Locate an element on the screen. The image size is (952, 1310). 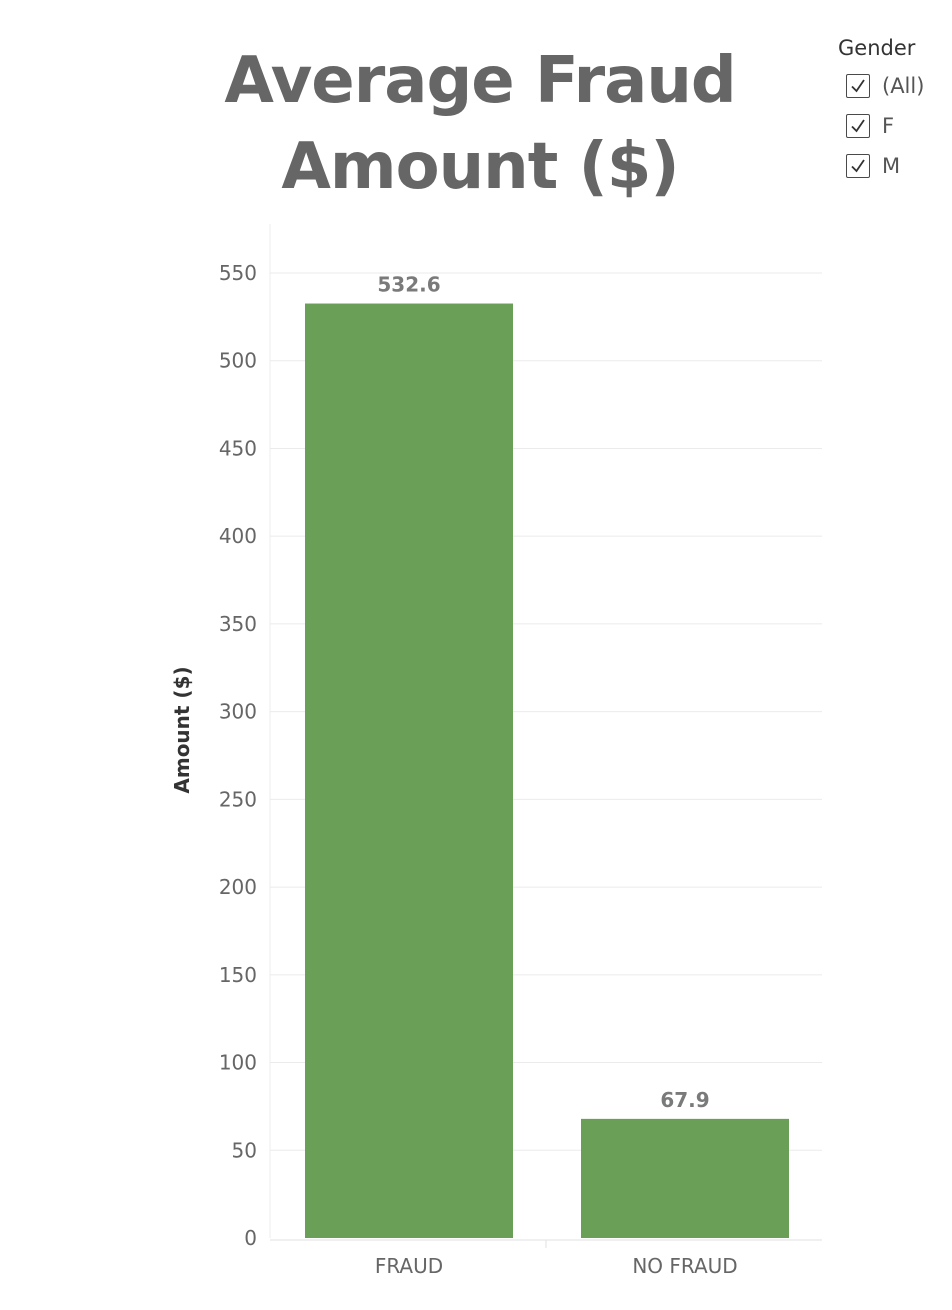
y-tick-label: 450 is located at coordinates (238, 448).